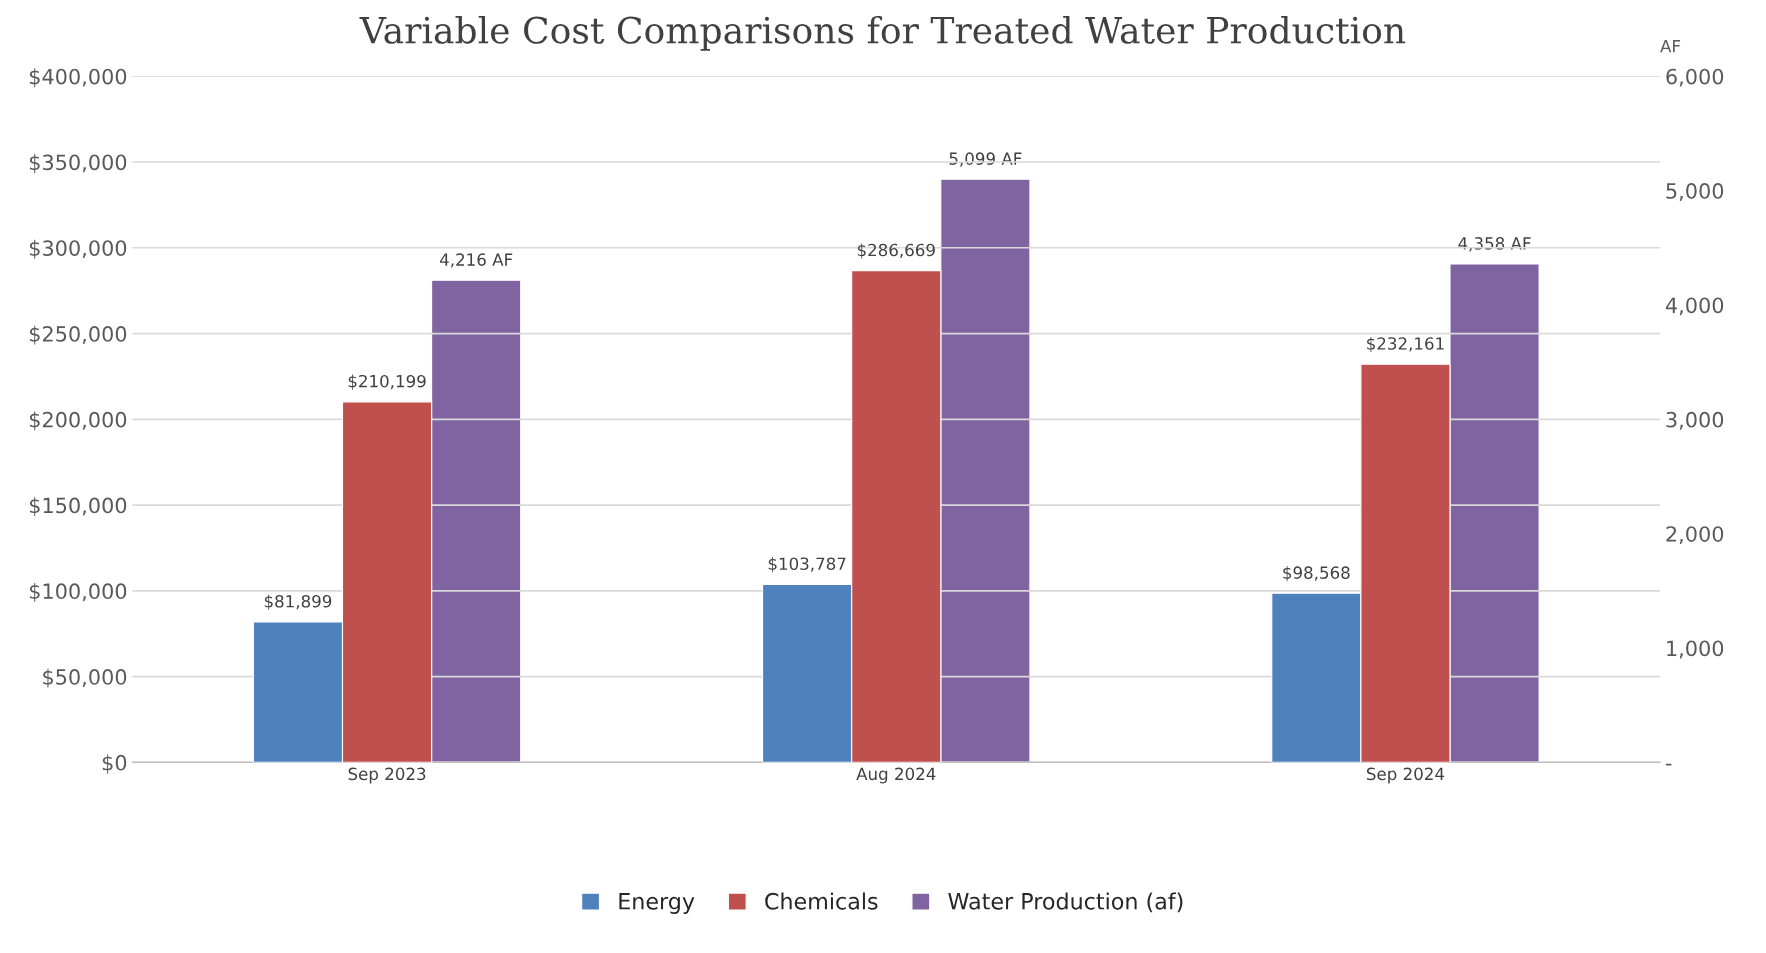 The width and height of the screenshot is (1766, 953). I want to click on y-tick-label: $350,000, so click(78, 163).